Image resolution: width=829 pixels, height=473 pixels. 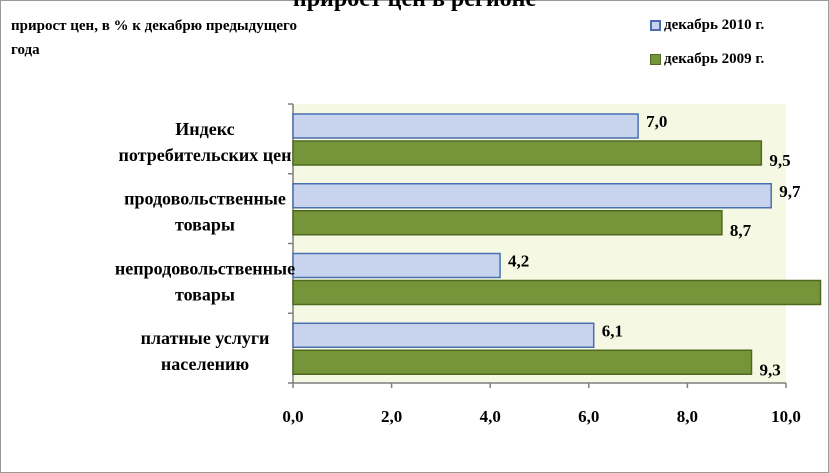 I want to click on category-label: платные услуги, so click(x=205, y=338).